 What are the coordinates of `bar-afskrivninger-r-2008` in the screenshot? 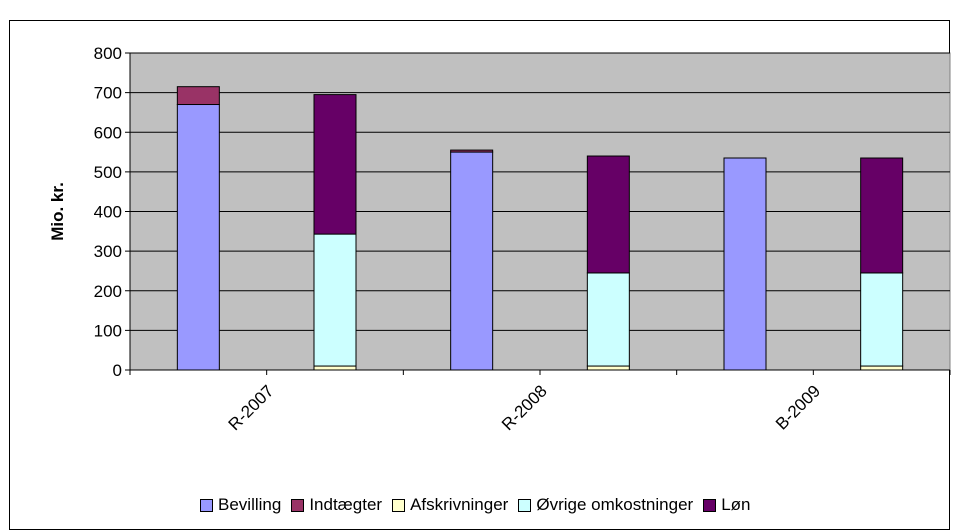 It's located at (608, 368).